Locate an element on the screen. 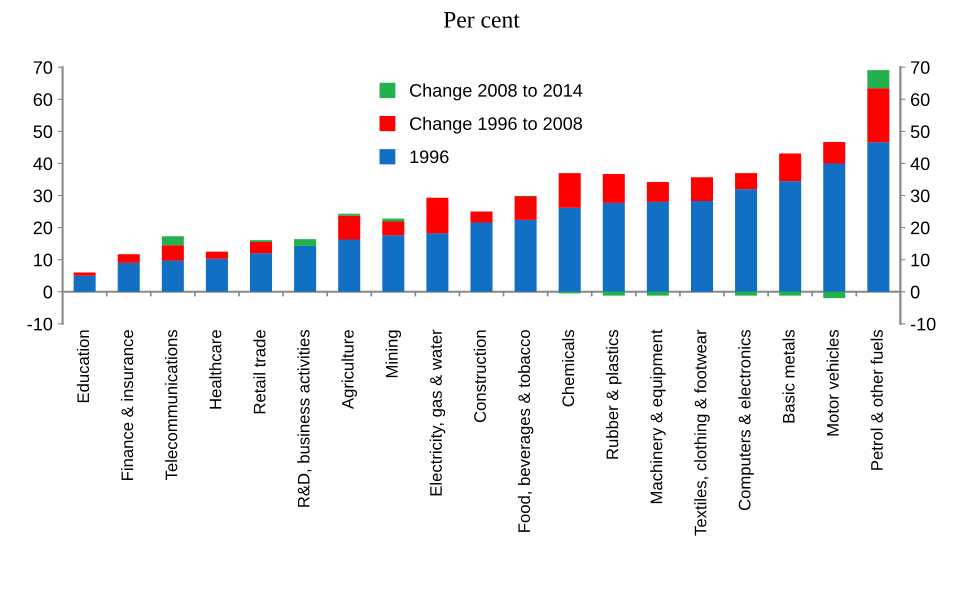 Image resolution: width=963 pixels, height=611 pixels. x-tick-label: Textiles, clothing & footwear is located at coordinates (702, 433).